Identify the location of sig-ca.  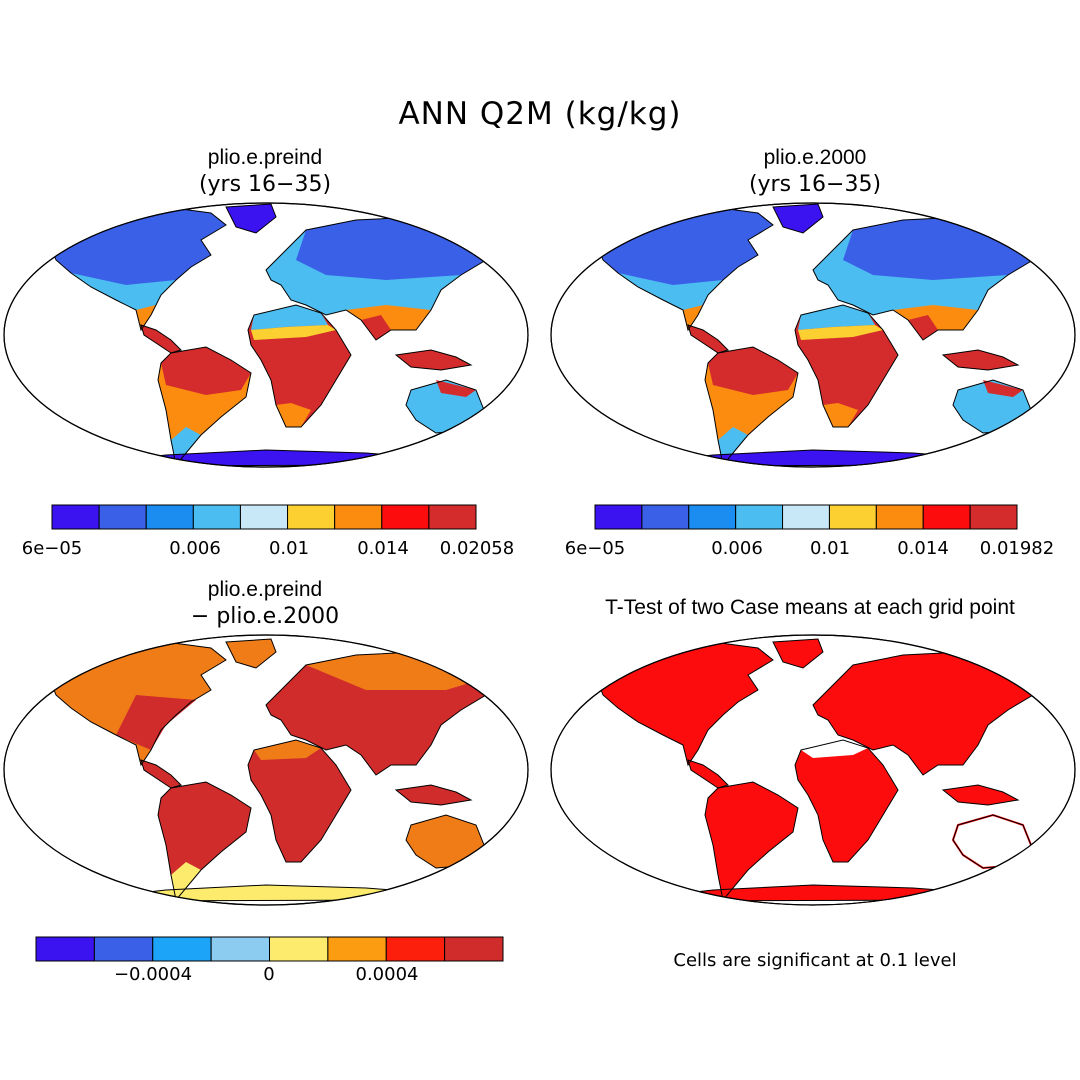
(708, 774).